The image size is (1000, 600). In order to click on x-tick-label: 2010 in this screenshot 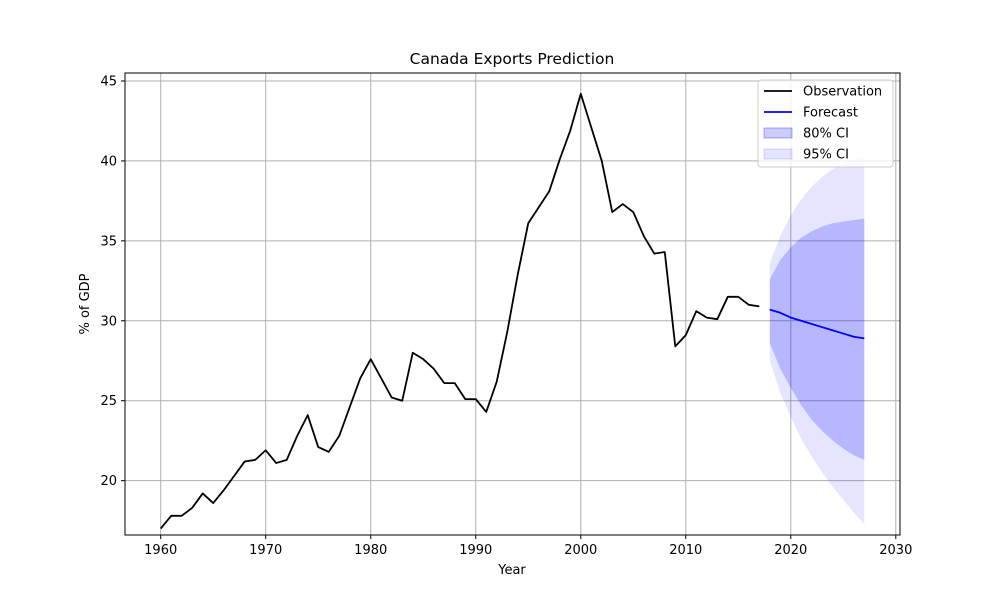, I will do `click(685, 550)`.